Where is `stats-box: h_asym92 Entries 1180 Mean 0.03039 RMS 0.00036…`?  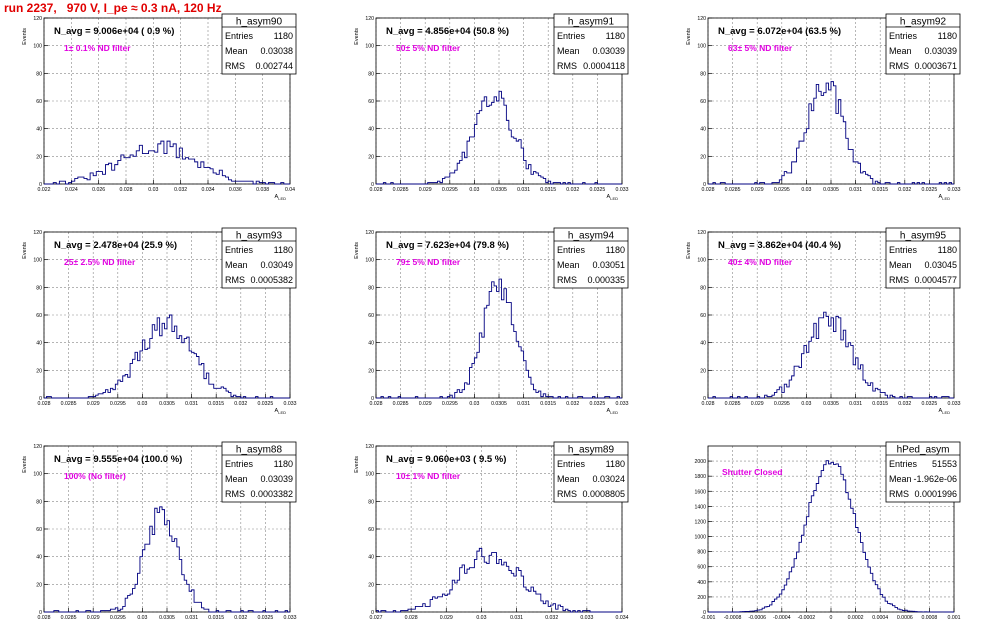 stats-box: h_asym92 Entries 1180 Mean 0.03039 RMS 0.00036… is located at coordinates (923, 44).